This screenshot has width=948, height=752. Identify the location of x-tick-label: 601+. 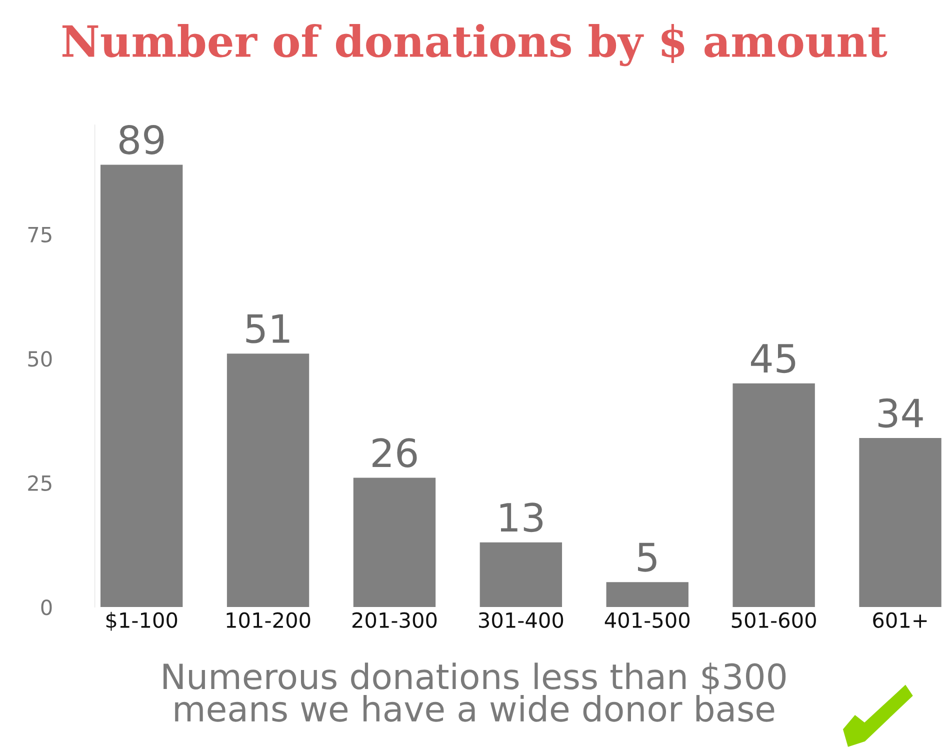
(900, 620).